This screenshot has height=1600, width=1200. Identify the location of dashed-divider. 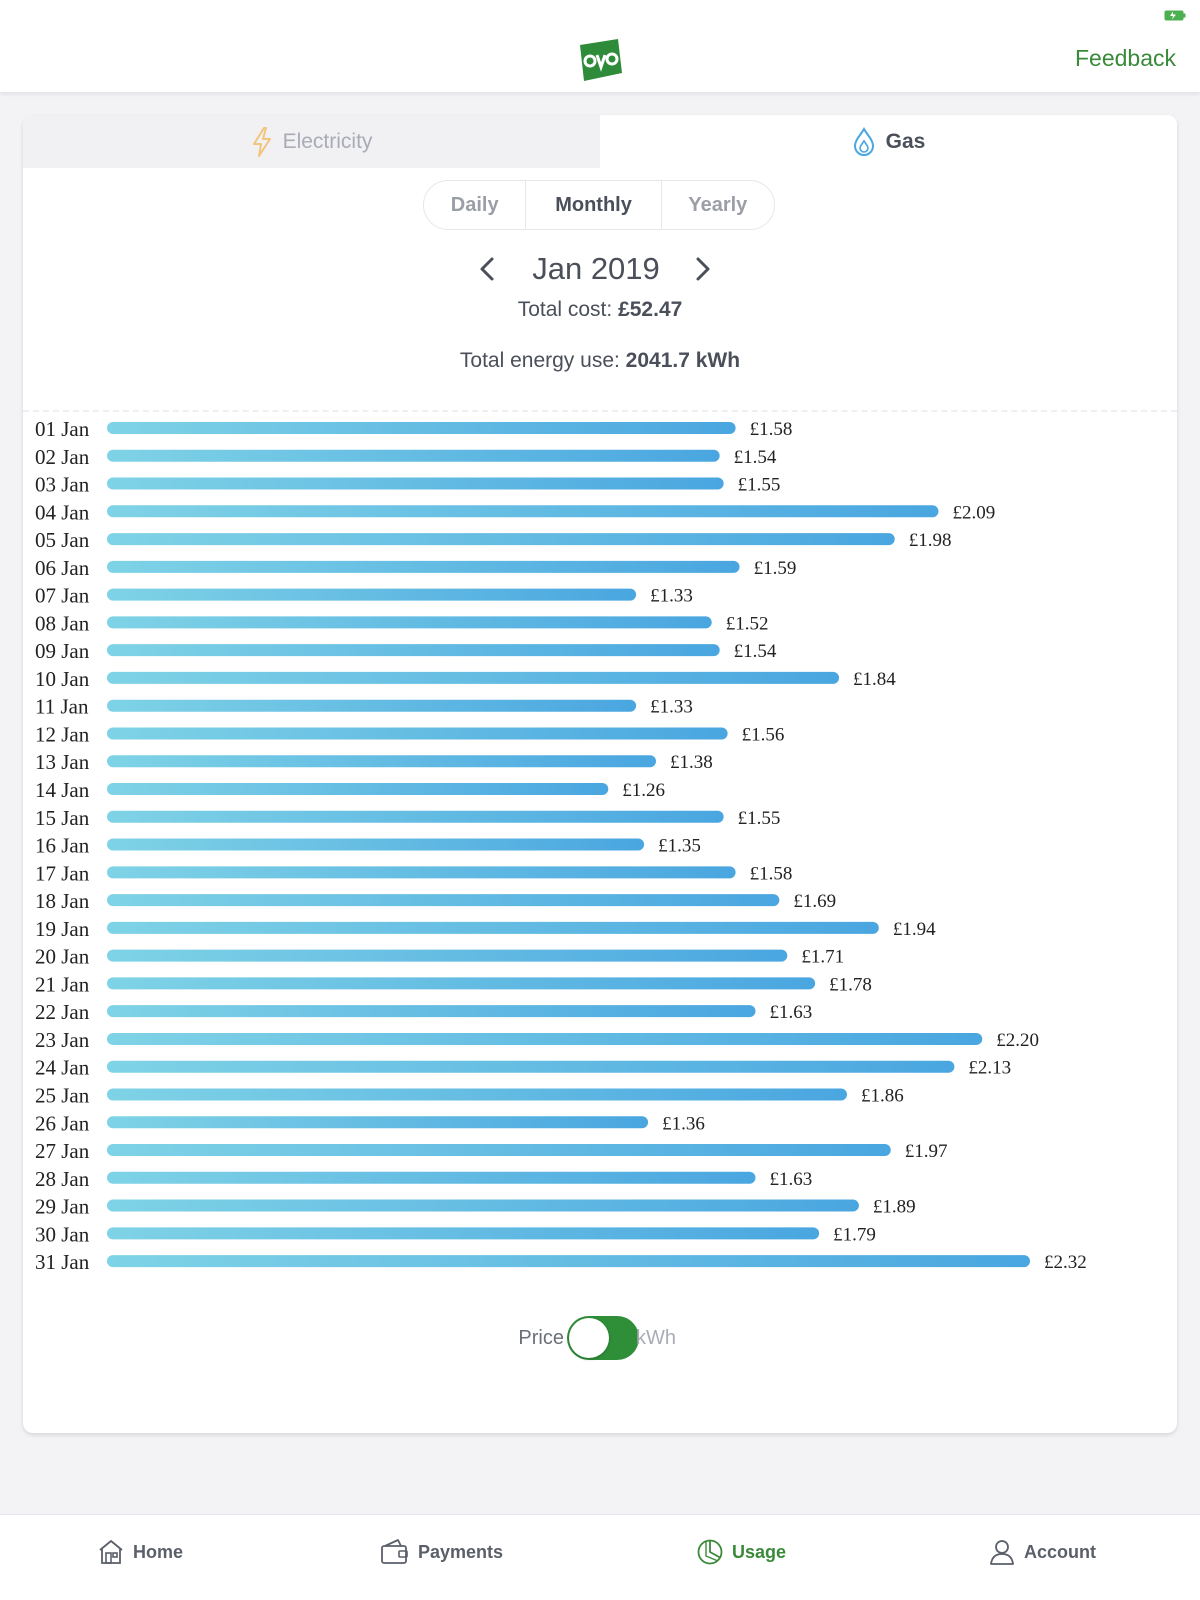
(600, 411).